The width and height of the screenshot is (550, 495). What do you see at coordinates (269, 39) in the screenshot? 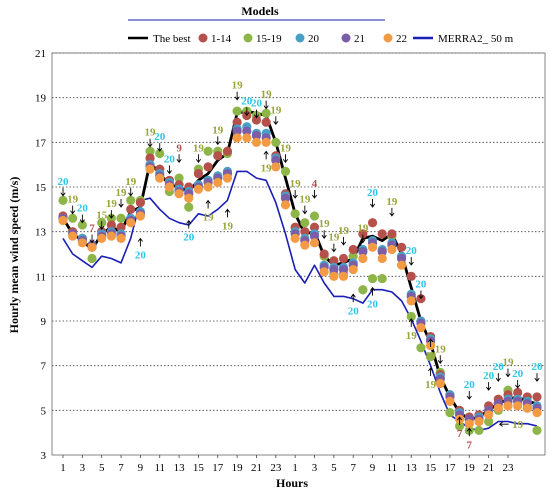
I see `legend-label: 15-19` at bounding box center [269, 39].